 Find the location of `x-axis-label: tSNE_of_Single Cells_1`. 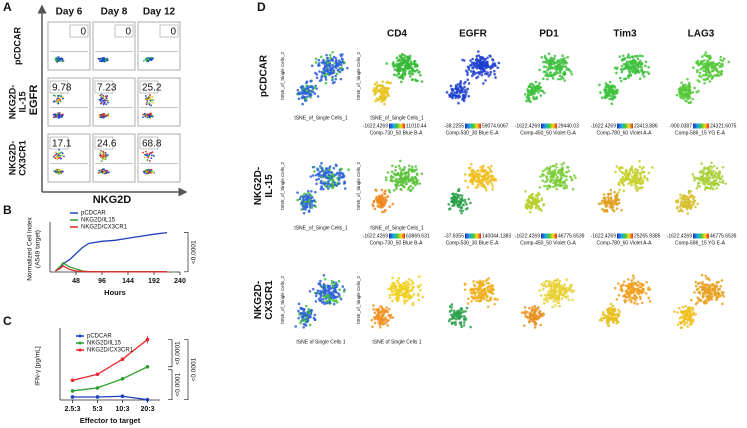

x-axis-label: tSNE_of_Single Cells_1 is located at coordinates (321, 228).